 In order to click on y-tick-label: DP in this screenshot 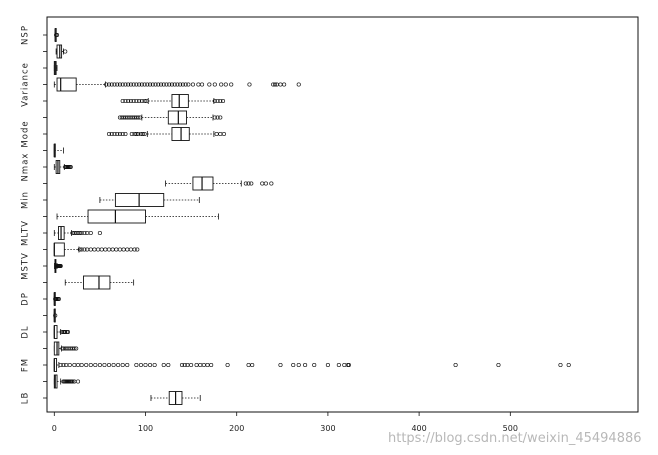, I will do `click(26, 299)`.